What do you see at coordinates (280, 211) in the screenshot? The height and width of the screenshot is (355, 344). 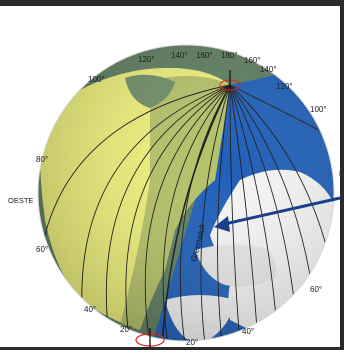 I see `greenwich-arrow-shaft` at bounding box center [280, 211].